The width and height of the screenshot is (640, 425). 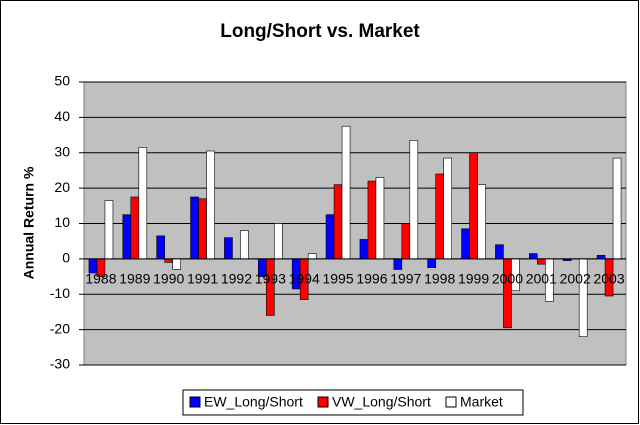 I want to click on legend-label: Market, so click(x=481, y=402).